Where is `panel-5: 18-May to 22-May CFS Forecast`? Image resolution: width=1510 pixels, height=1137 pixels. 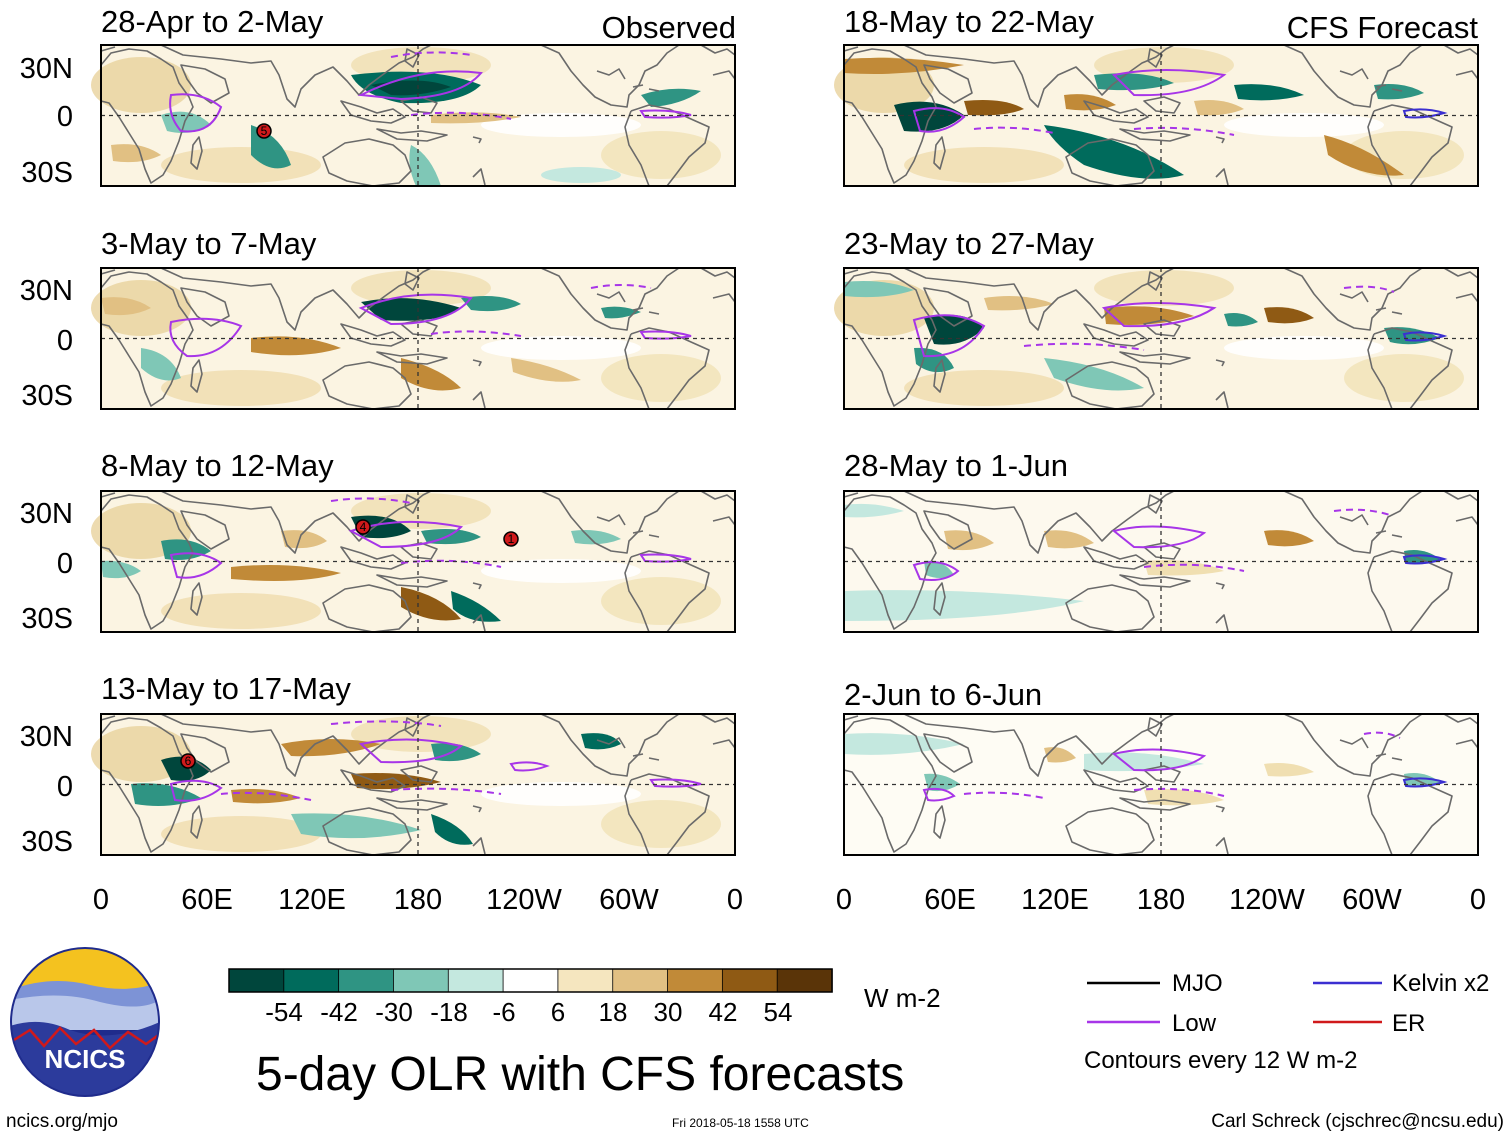 panel-5: 18-May to 22-May CFS Forecast is located at coordinates (1156, 95).